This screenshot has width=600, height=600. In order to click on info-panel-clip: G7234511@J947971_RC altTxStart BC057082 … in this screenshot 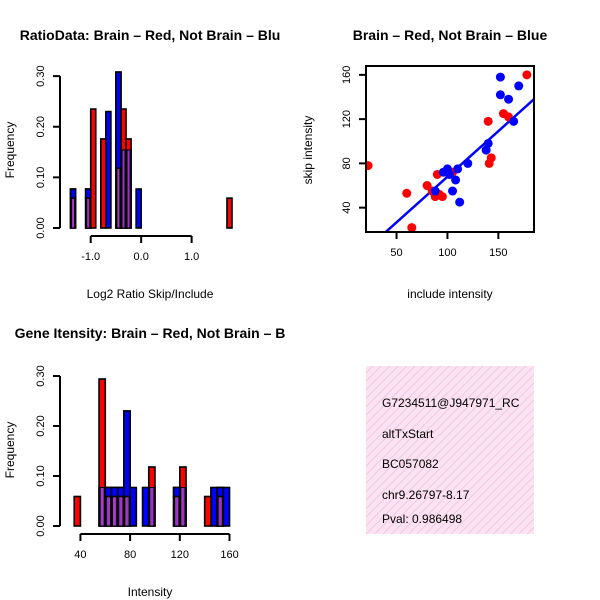, I will do `click(451, 461)`.